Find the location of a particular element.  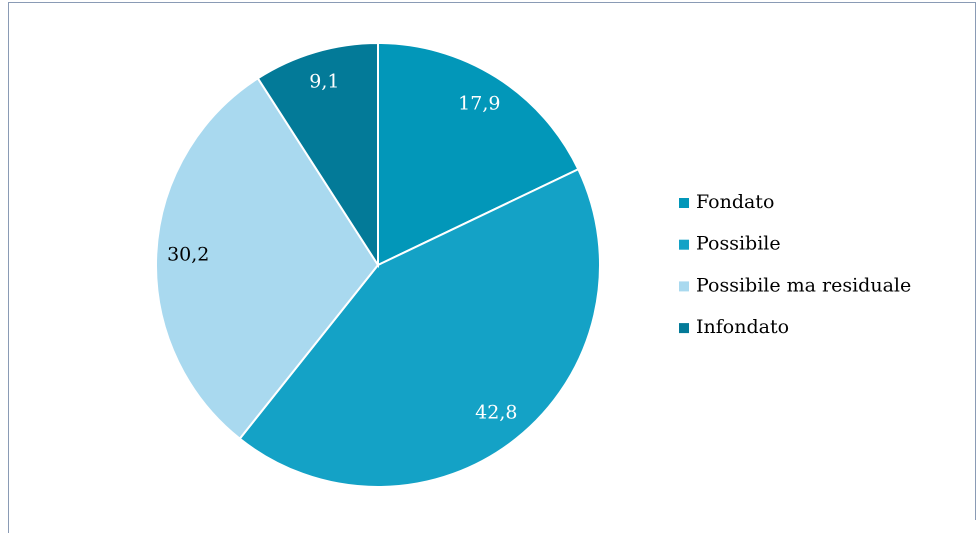

data-label: 17,9 is located at coordinates (479, 103).